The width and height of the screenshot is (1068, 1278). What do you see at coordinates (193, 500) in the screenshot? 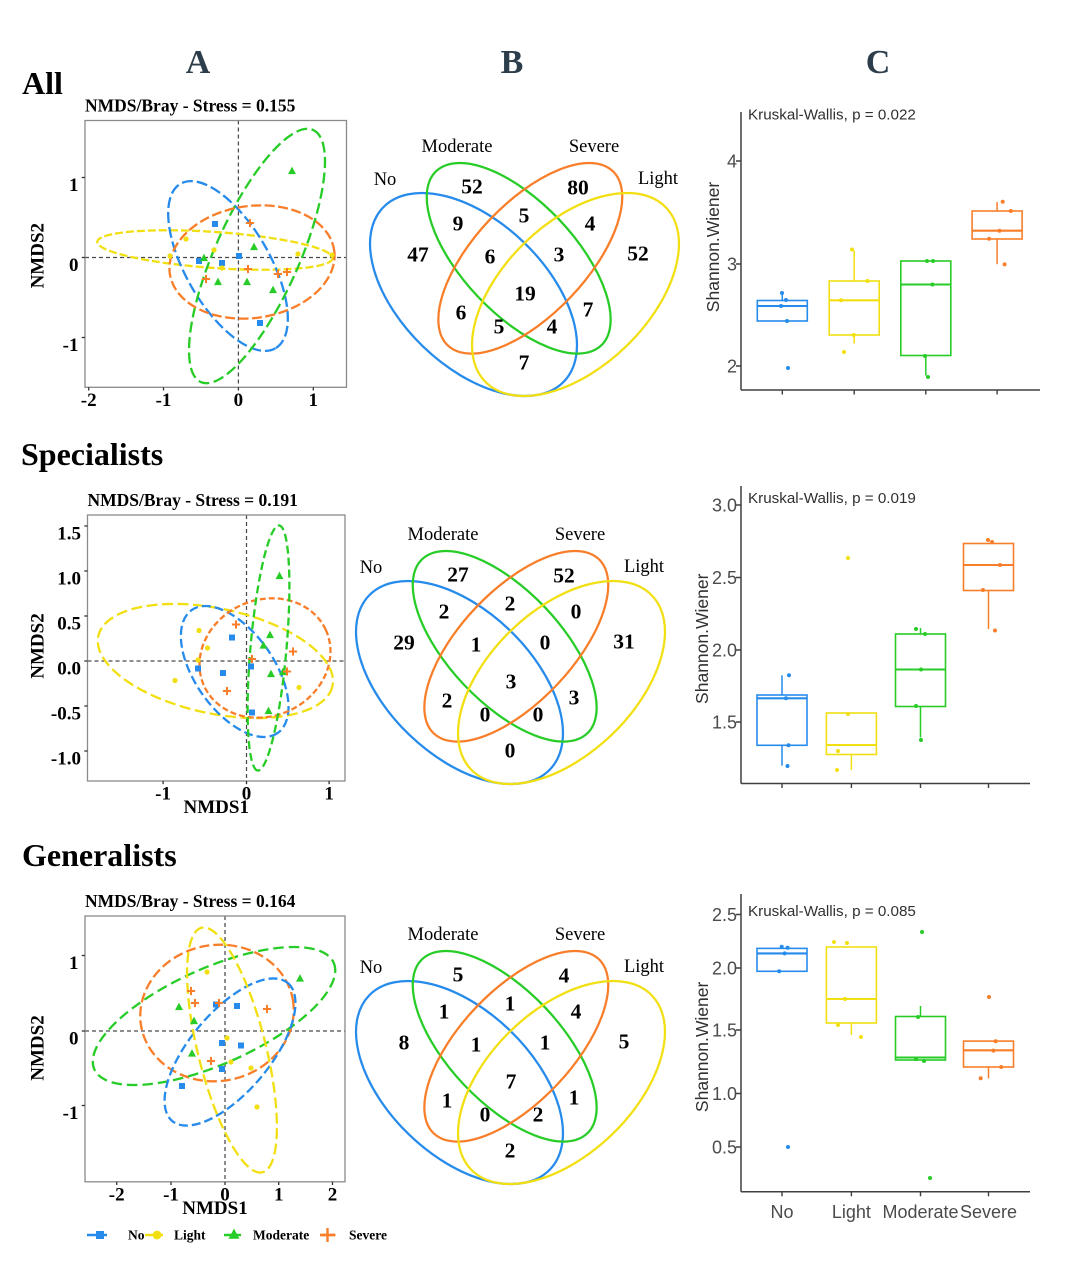
I see `svg-text: NMDS/Bray - Stress = 0.191` at bounding box center [193, 500].